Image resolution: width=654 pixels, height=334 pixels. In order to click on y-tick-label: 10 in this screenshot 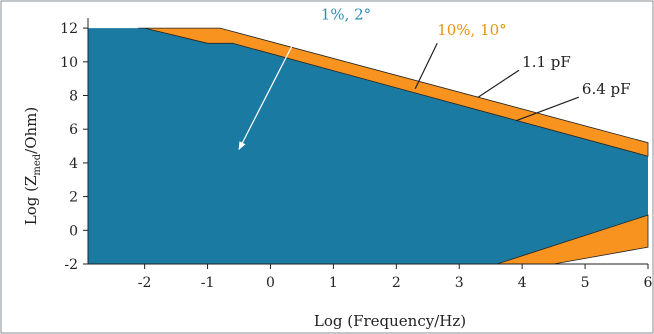, I will do `click(69, 63)`.